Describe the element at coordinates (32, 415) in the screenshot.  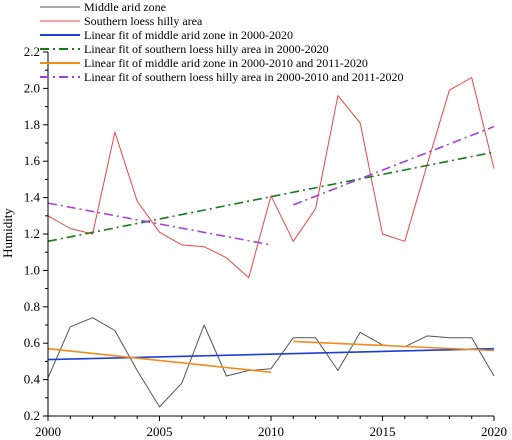
I see `y-tick-label: 0.2` at that location.